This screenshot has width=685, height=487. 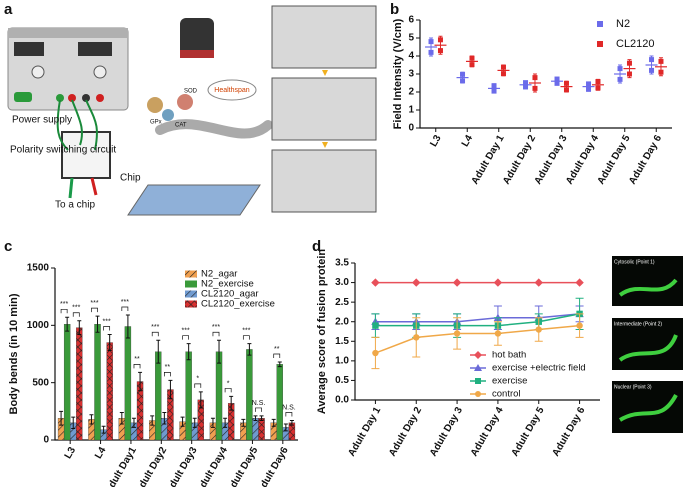 I want to click on x-tick-label: Adult Day5, so click(x=243, y=466).